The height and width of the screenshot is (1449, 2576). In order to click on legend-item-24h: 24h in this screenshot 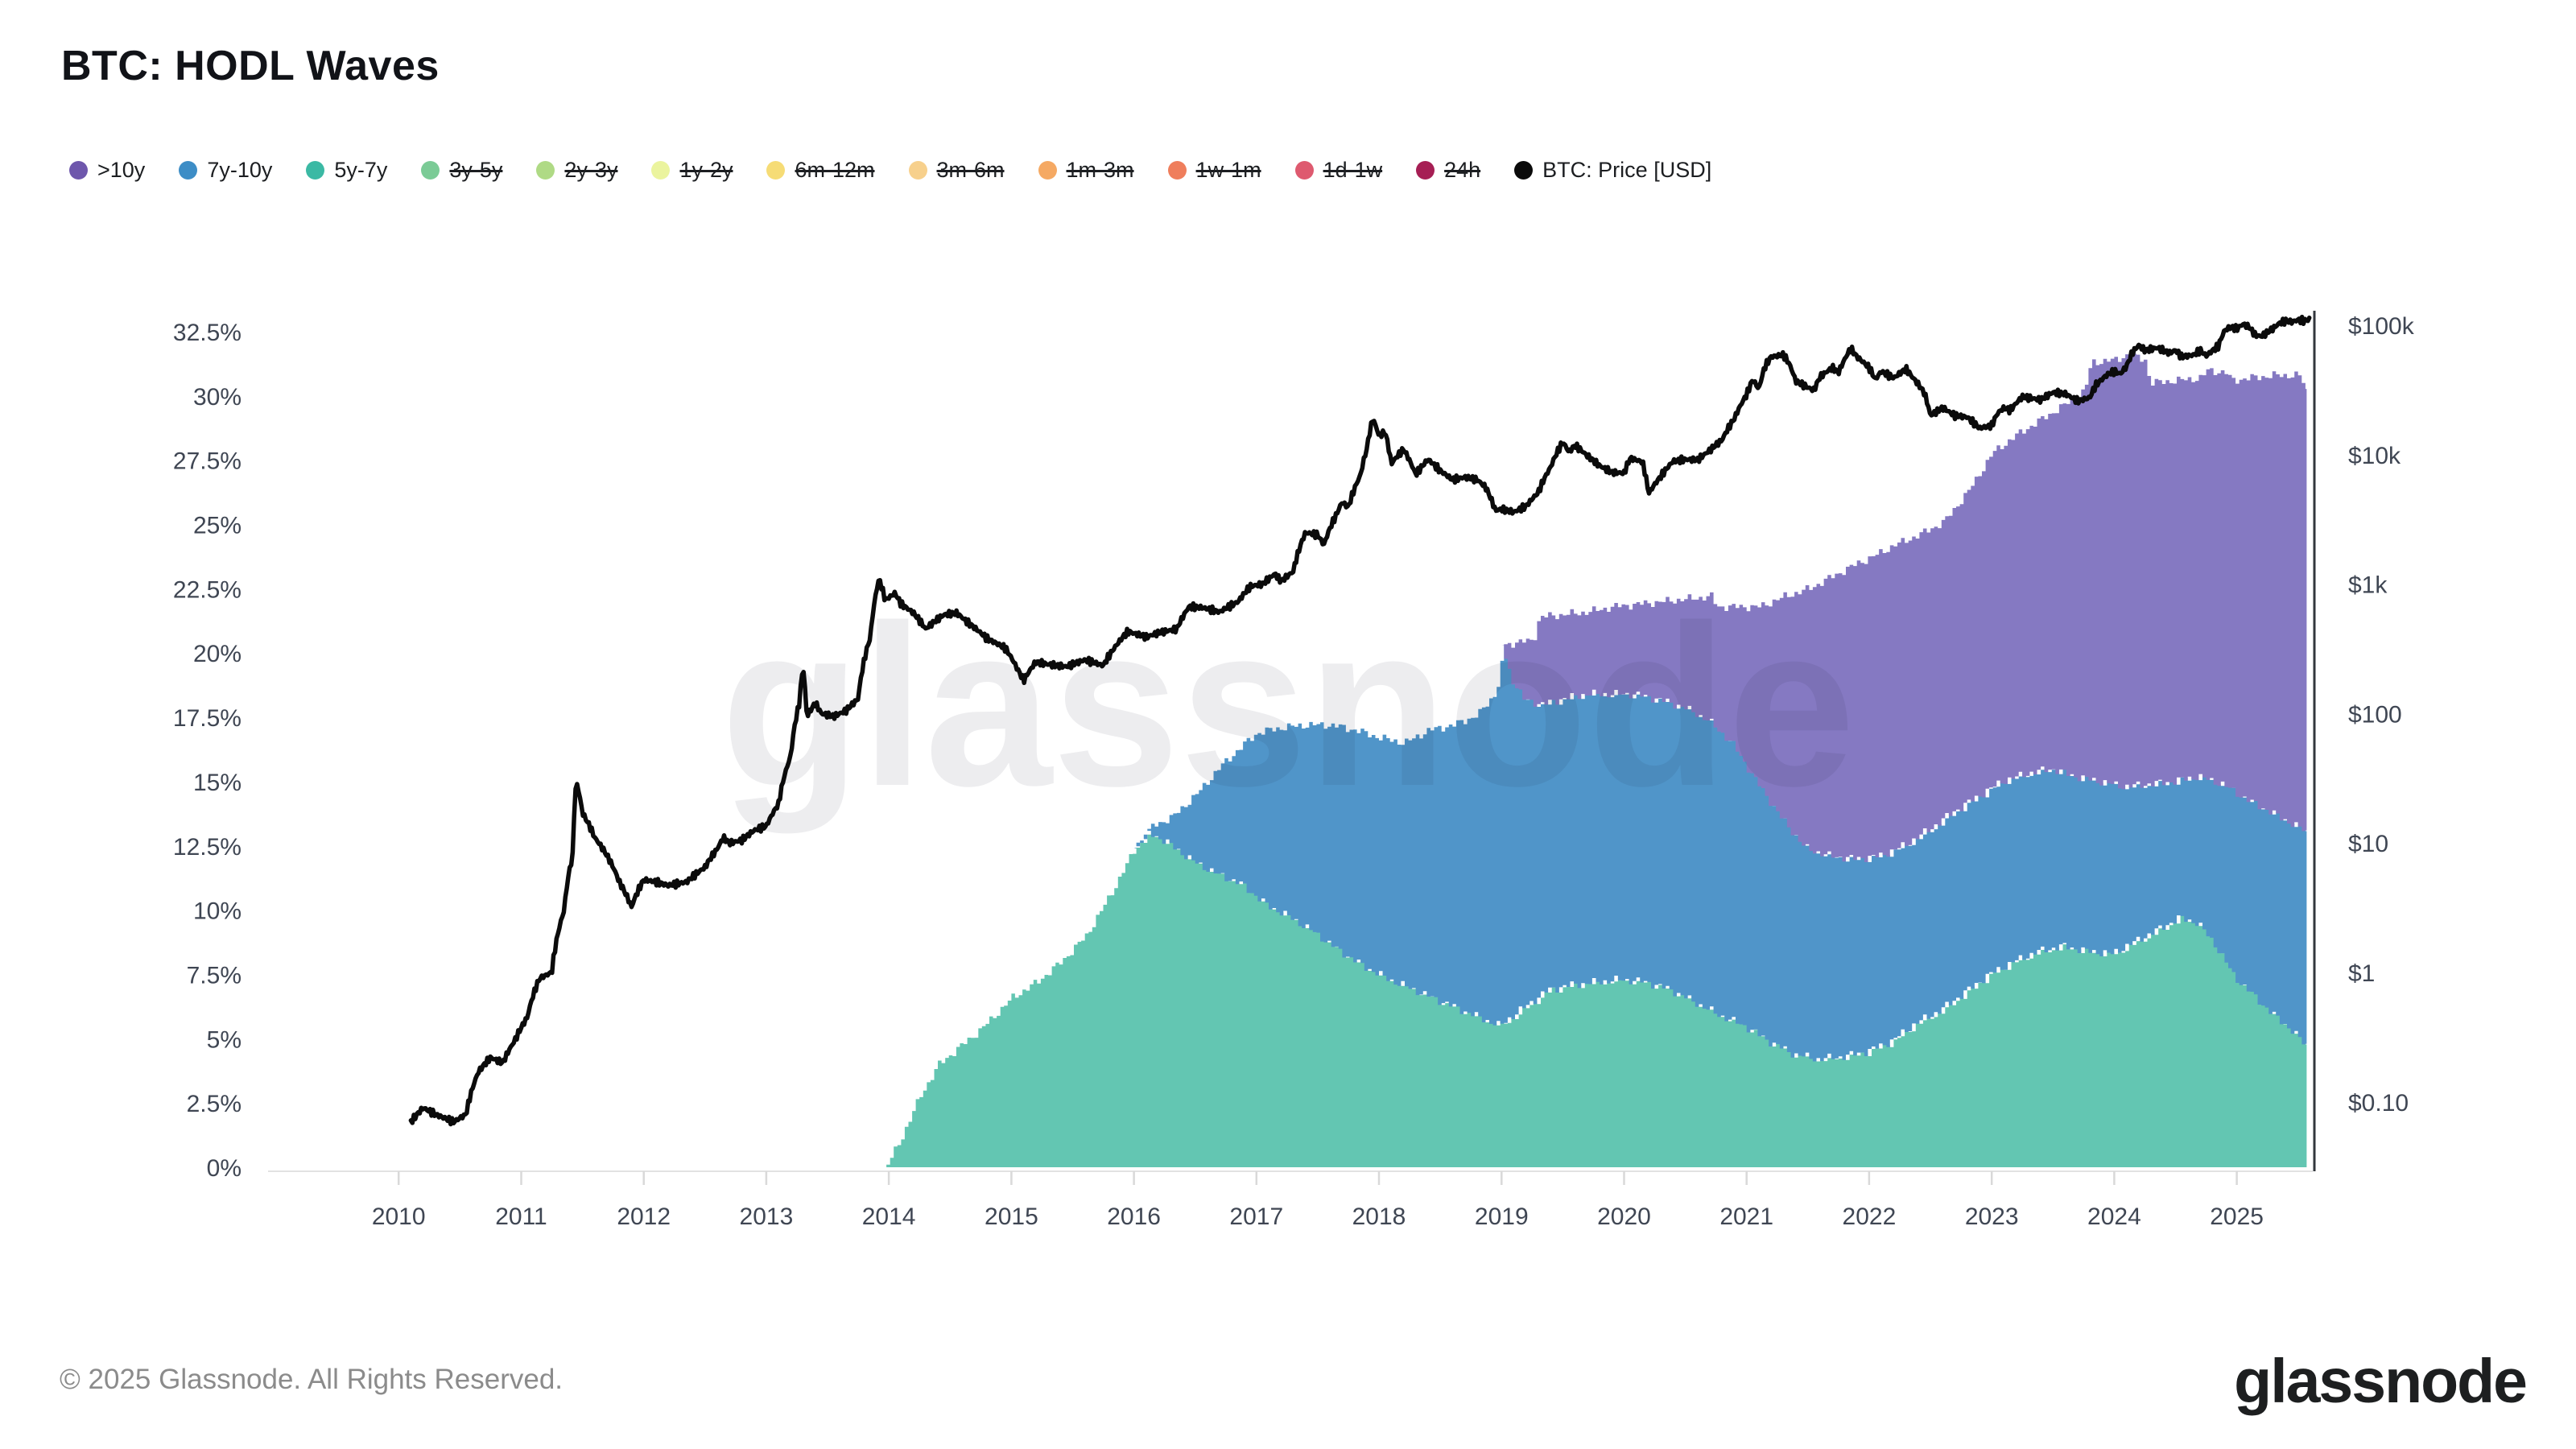, I will do `click(1448, 170)`.